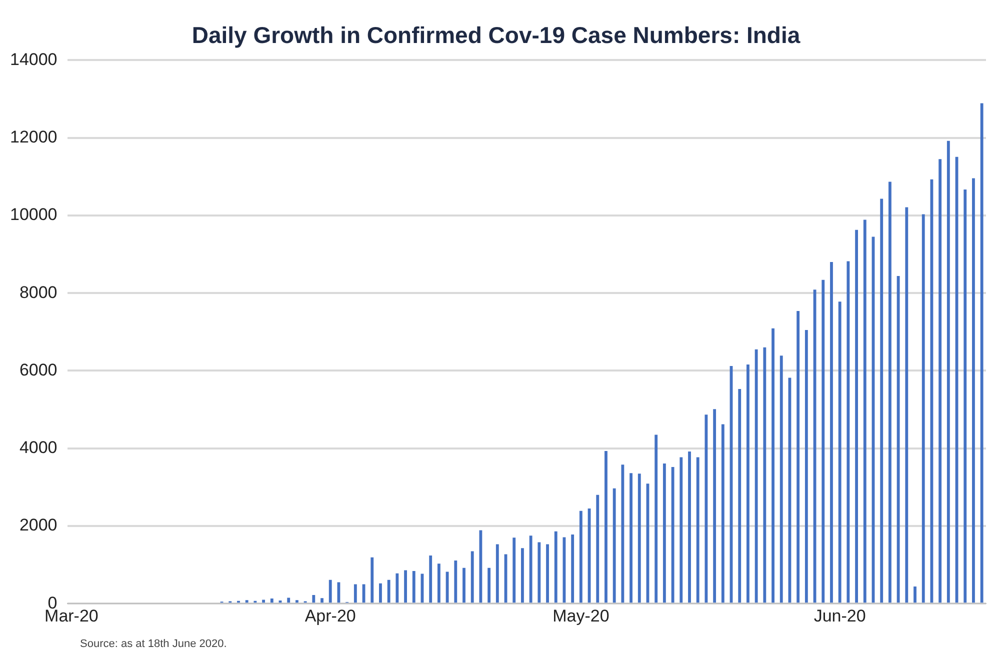 This screenshot has width=992, height=655. I want to click on x-tick-label: Jun-20, so click(840, 616).